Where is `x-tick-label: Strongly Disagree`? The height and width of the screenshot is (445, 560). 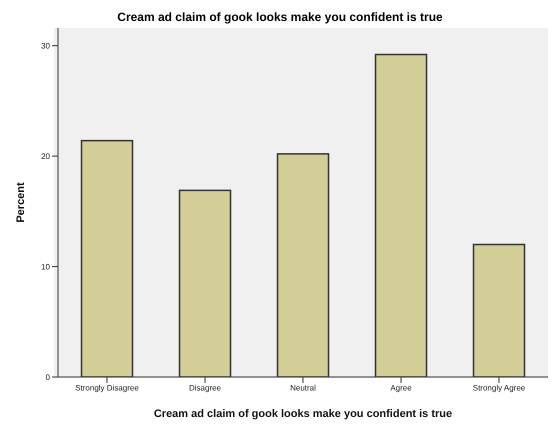
x-tick-label: Strongly Disagree is located at coordinates (107, 388).